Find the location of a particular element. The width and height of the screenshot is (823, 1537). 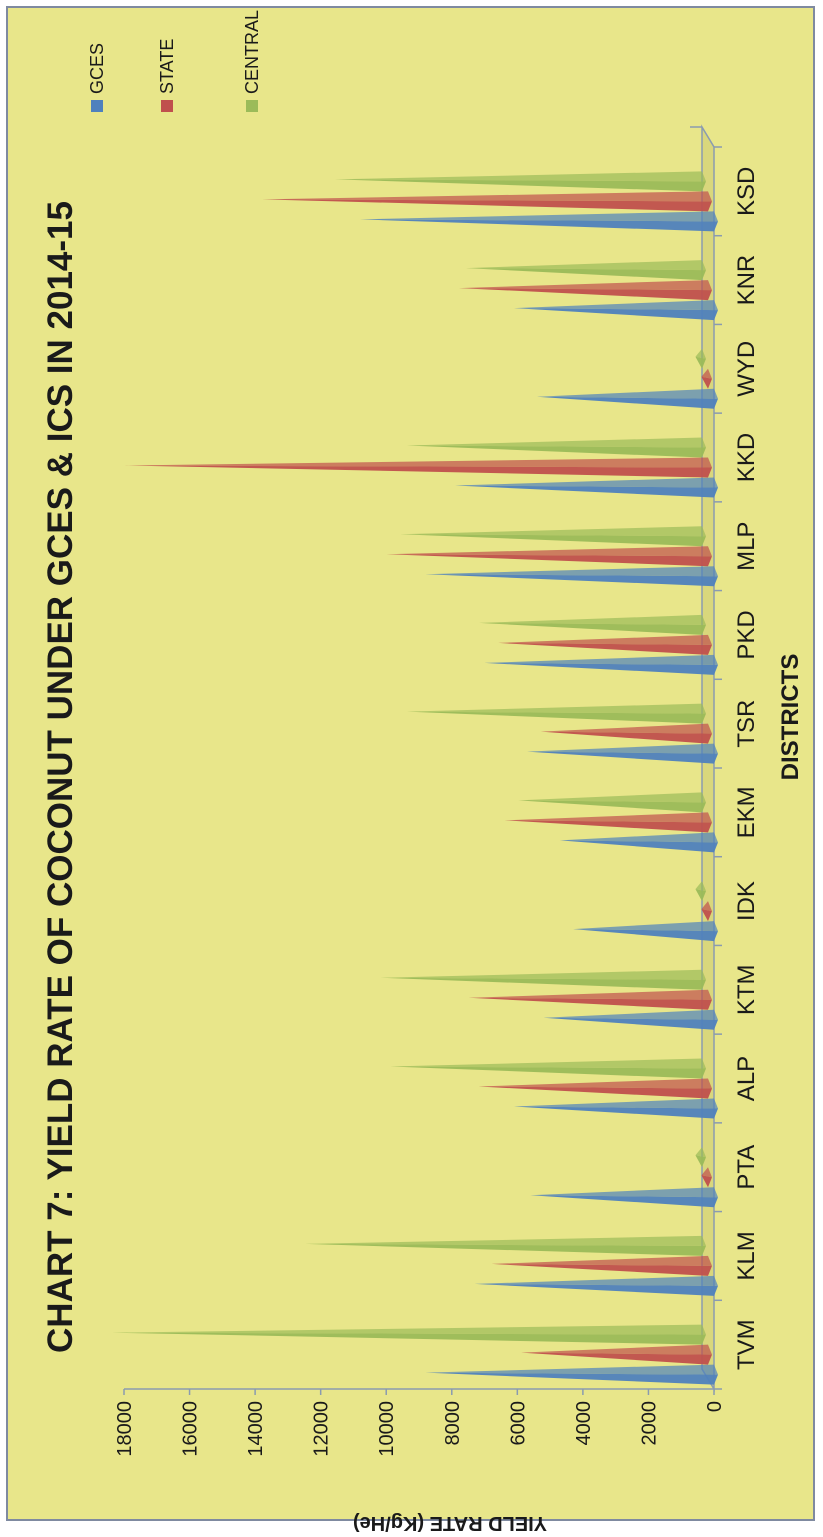

bar-gces-idk is located at coordinates (645, 931).